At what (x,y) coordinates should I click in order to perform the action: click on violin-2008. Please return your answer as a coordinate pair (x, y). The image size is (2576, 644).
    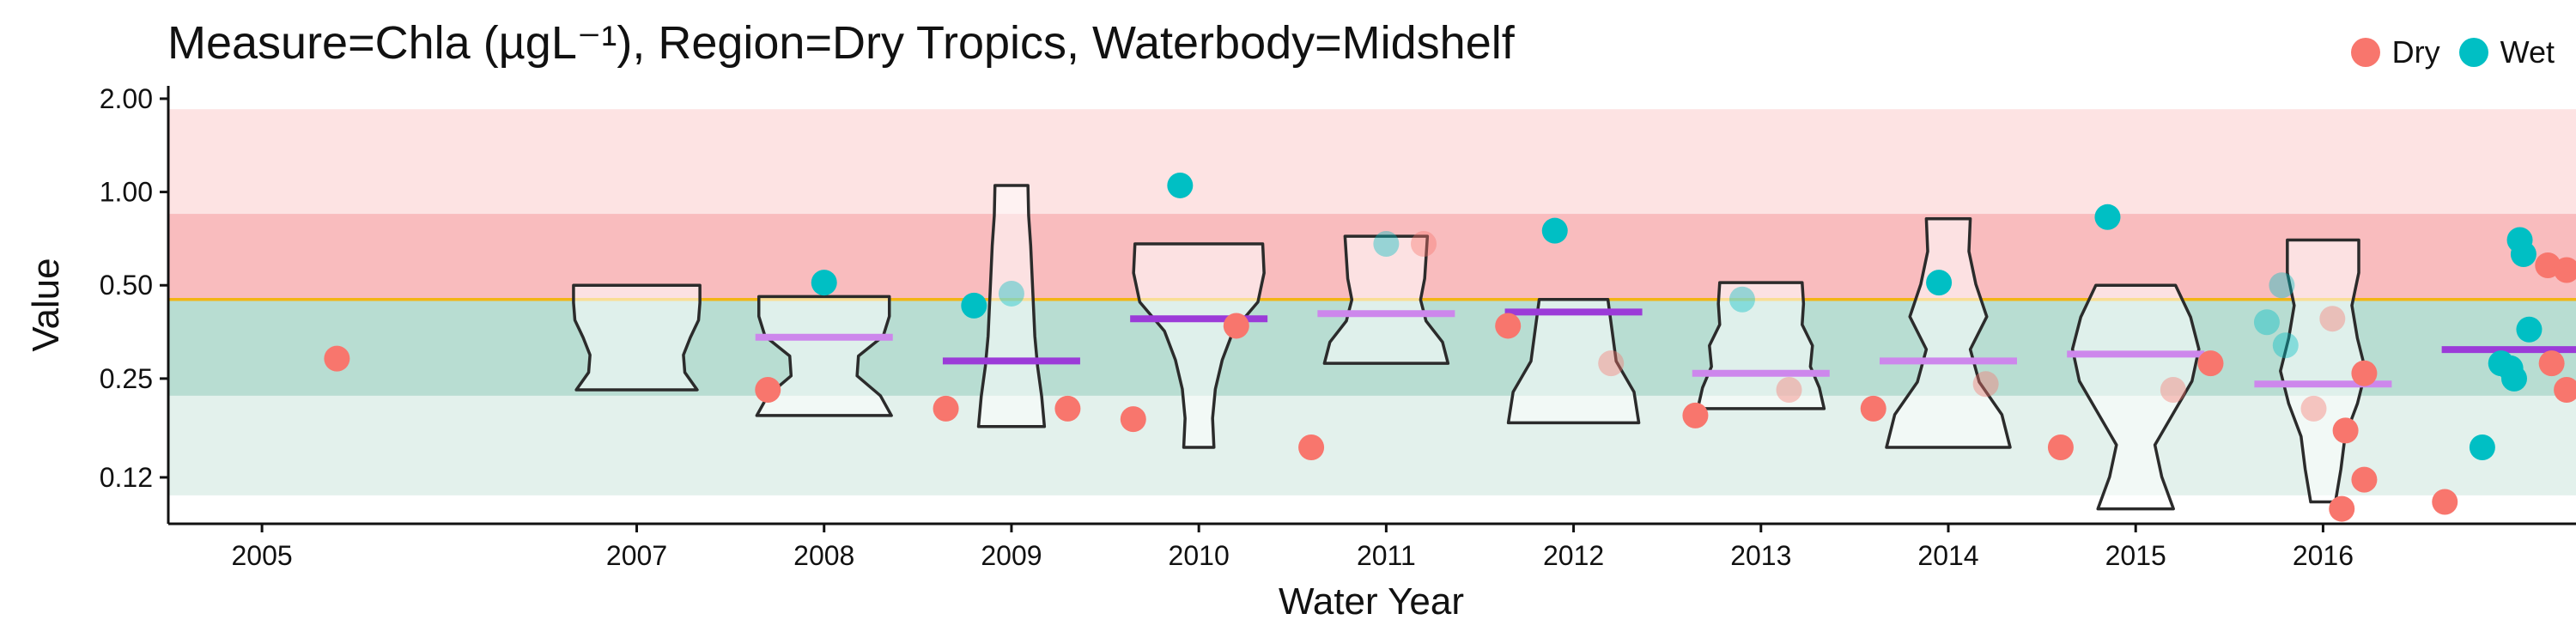
    Looking at the image, I should click on (824, 356).